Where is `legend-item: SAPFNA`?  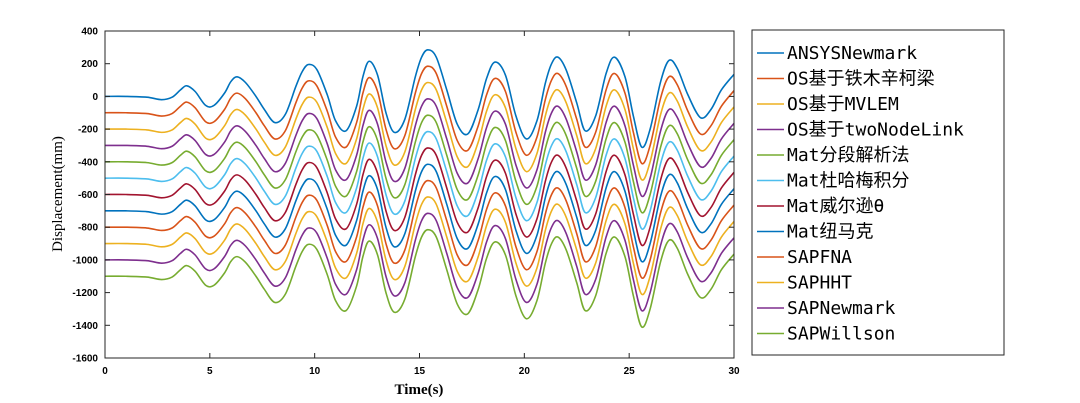 legend-item: SAPFNA is located at coordinates (804, 257).